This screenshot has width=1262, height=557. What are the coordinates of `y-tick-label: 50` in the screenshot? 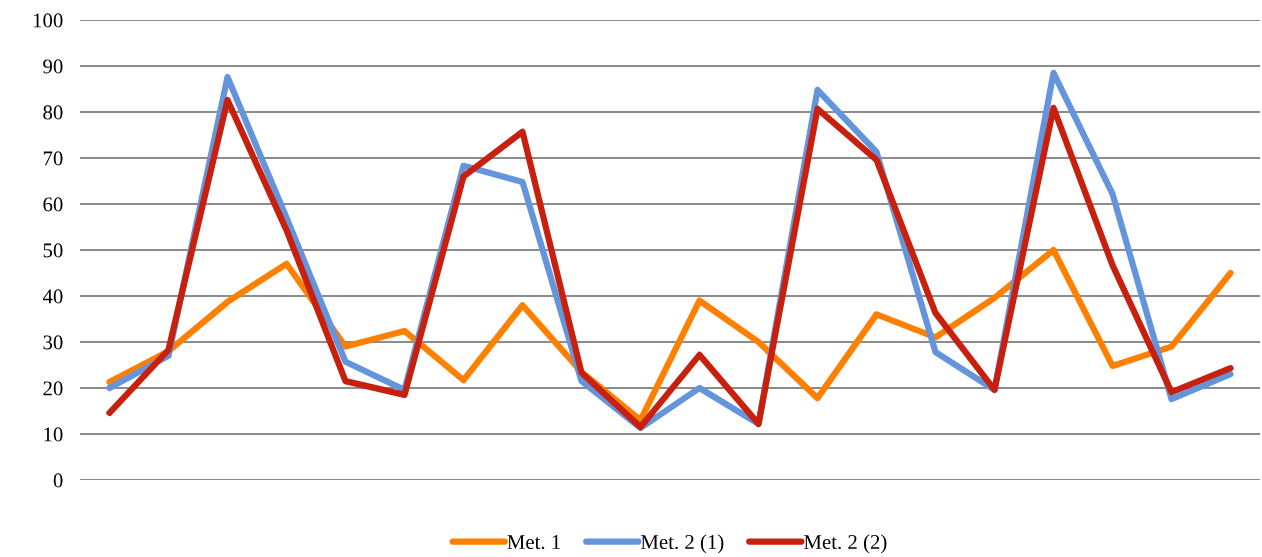 It's located at (53, 250).